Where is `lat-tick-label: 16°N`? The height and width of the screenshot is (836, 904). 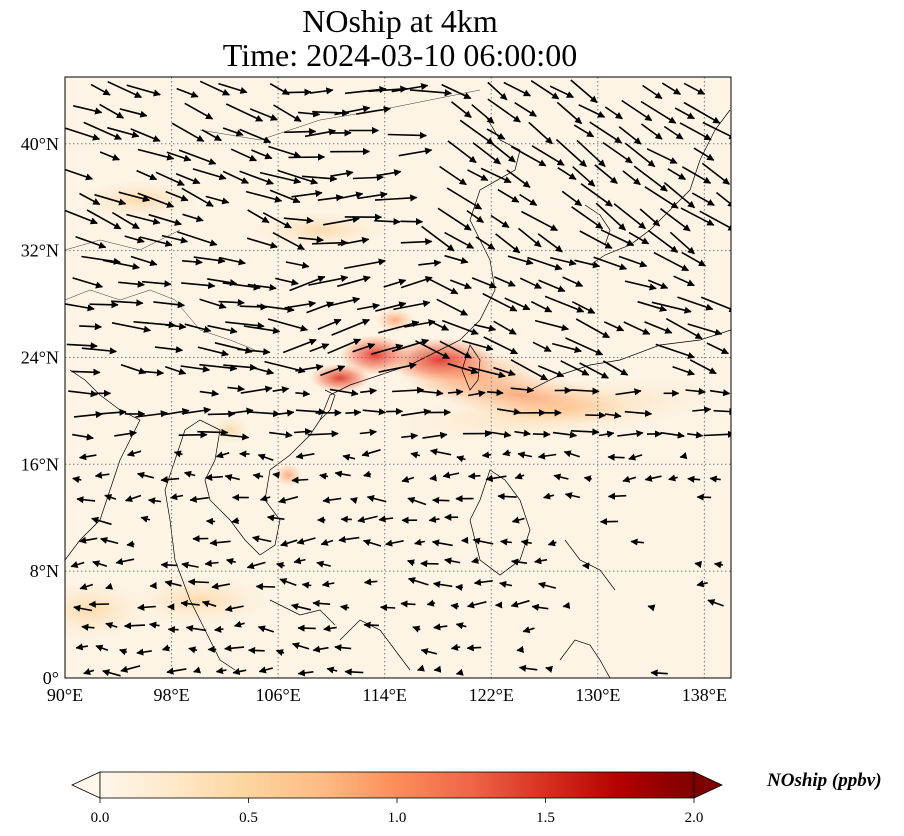 lat-tick-label: 16°N is located at coordinates (40, 464).